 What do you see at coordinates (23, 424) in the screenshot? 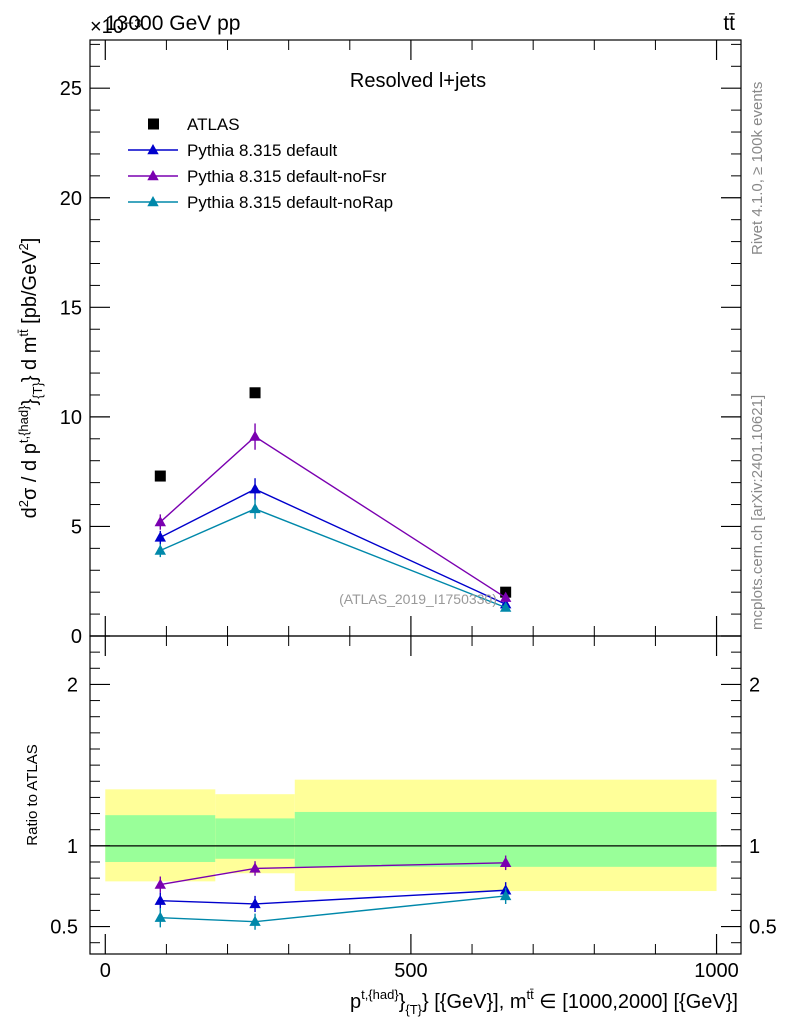
I see `y-label-part: t,{had}` at bounding box center [23, 424].